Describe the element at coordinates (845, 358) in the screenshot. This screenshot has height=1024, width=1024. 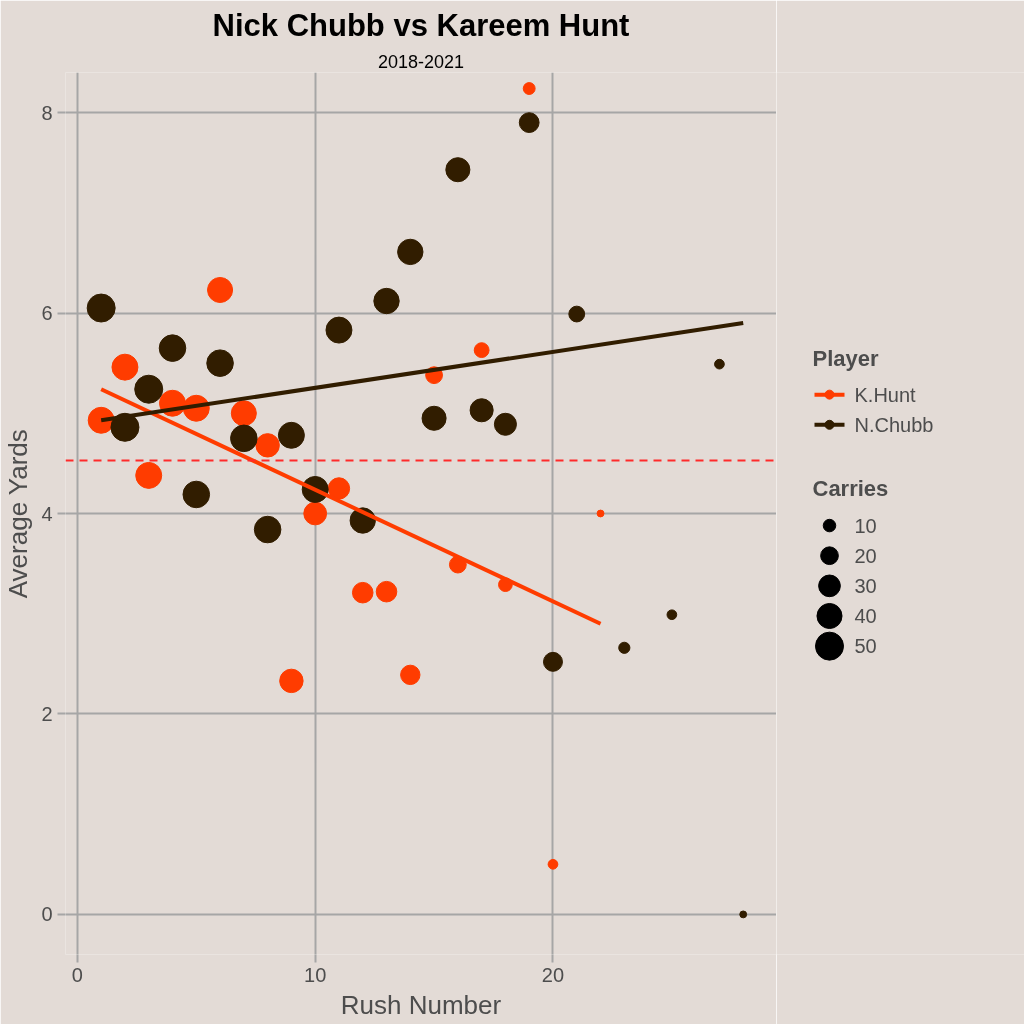
I see `legend-title: Player` at that location.